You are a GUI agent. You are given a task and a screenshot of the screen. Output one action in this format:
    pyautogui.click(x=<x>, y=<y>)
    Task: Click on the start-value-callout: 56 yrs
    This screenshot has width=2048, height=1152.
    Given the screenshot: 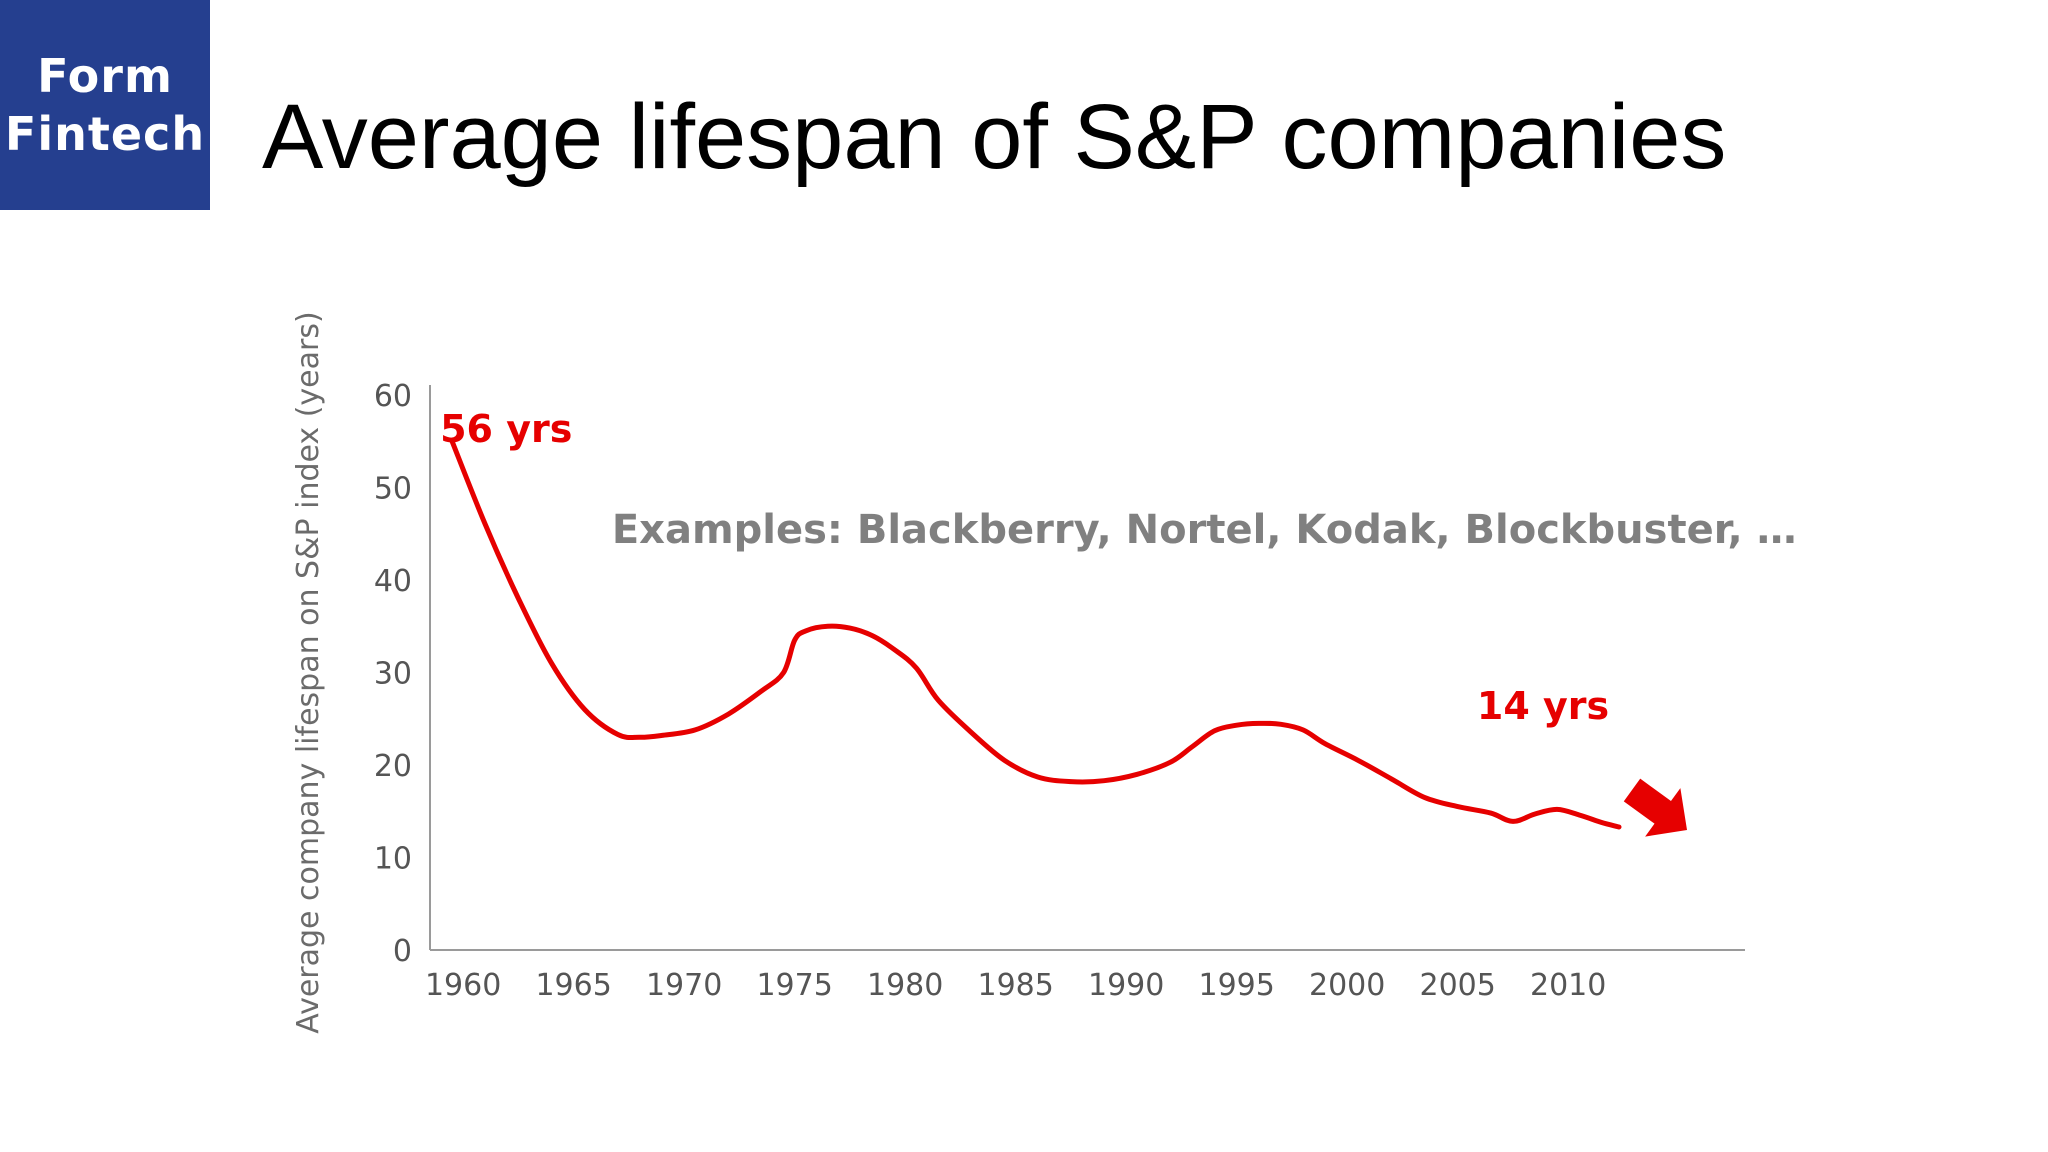 What is the action you would take?
    pyautogui.click(x=506, y=429)
    